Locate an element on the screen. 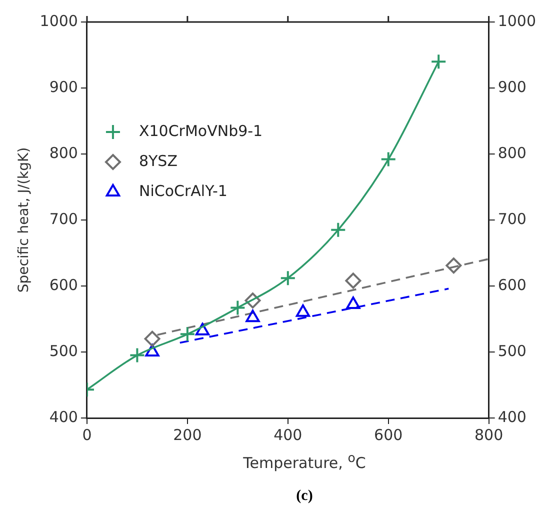  x-tick-label: 600 is located at coordinates (388, 435).